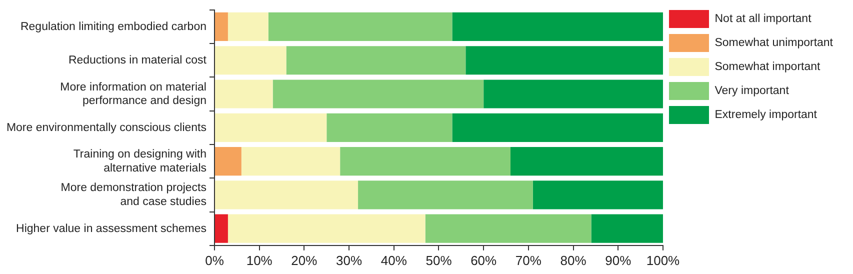  What do you see at coordinates (106, 128) in the screenshot?
I see `y-tick-label: More environmentally conscious clients` at bounding box center [106, 128].